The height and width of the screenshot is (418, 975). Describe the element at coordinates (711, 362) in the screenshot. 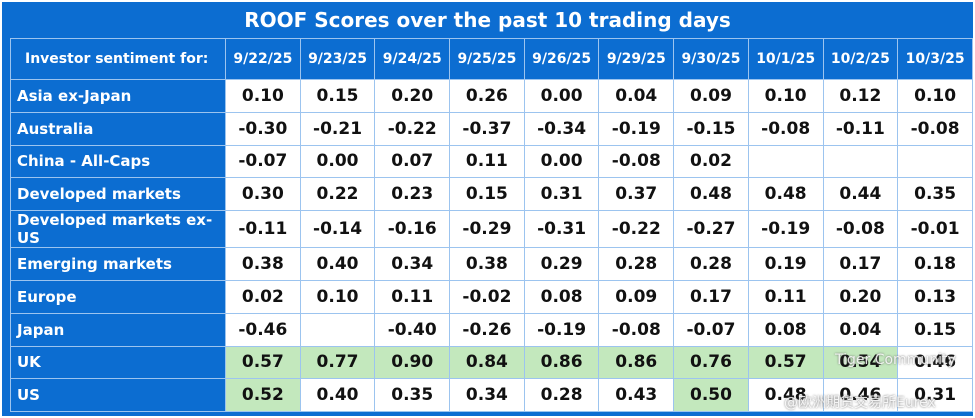

I see `score-cell: 0.76` at that location.